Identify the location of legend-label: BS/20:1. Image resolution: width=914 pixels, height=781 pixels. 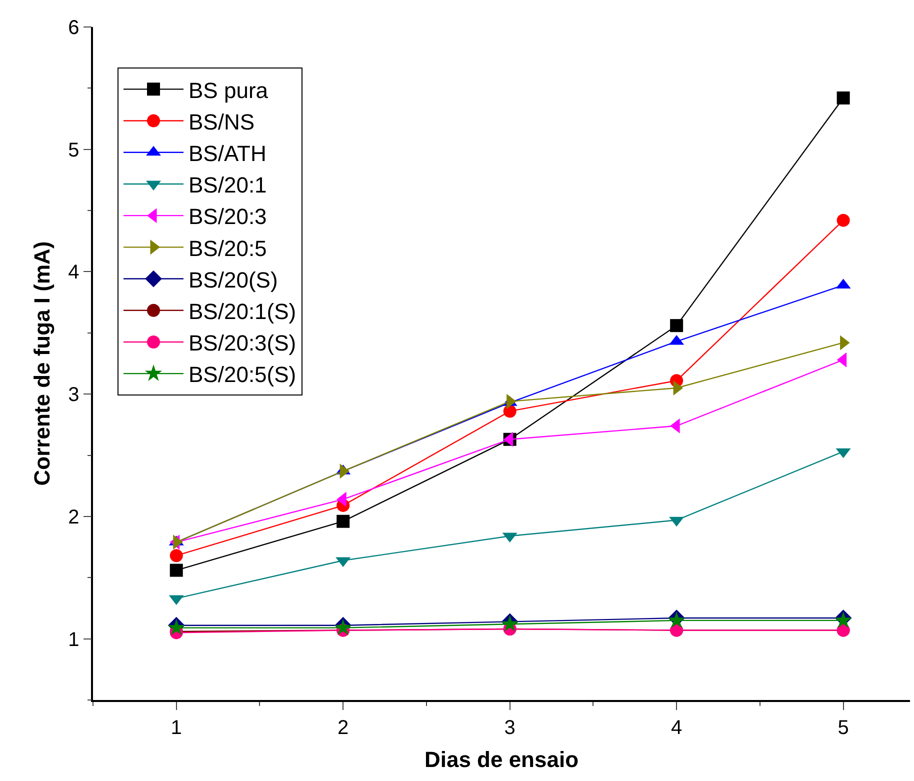
(227, 185).